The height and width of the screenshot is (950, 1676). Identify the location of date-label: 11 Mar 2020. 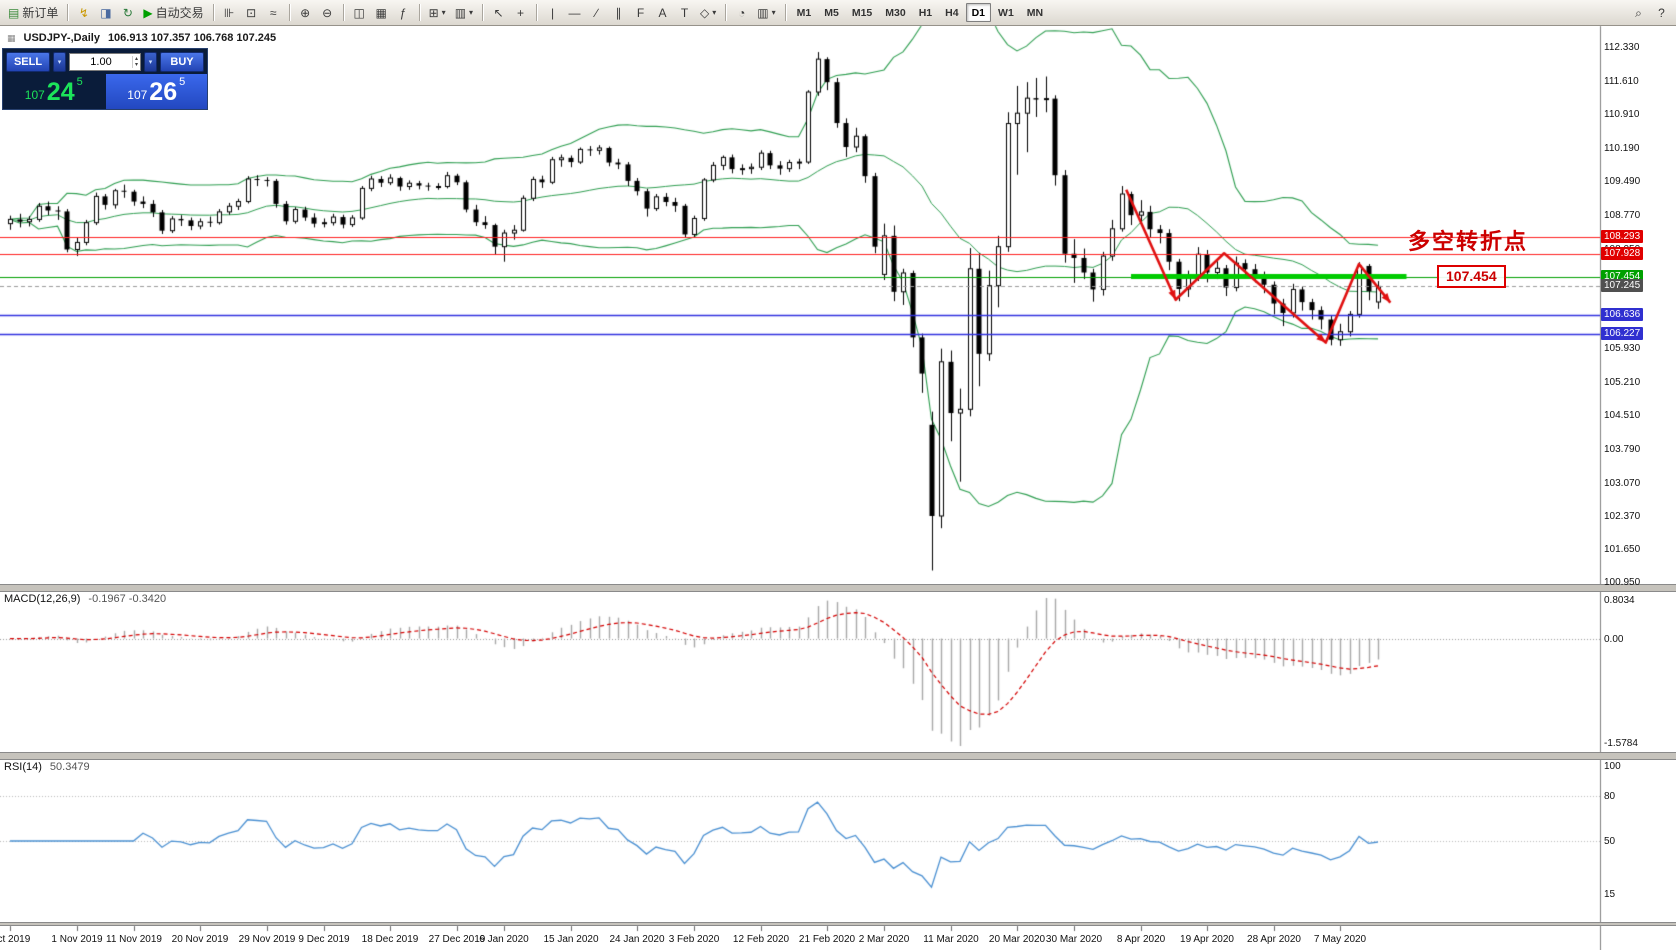
(951, 939).